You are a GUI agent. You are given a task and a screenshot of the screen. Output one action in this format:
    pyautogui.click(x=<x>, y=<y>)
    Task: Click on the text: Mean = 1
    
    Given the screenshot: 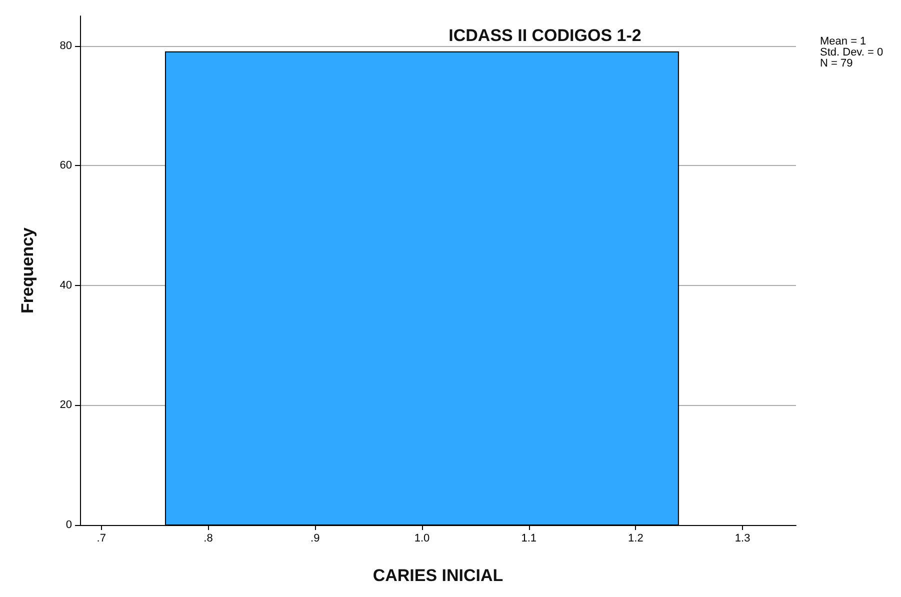 What is the action you would take?
    pyautogui.click(x=843, y=42)
    